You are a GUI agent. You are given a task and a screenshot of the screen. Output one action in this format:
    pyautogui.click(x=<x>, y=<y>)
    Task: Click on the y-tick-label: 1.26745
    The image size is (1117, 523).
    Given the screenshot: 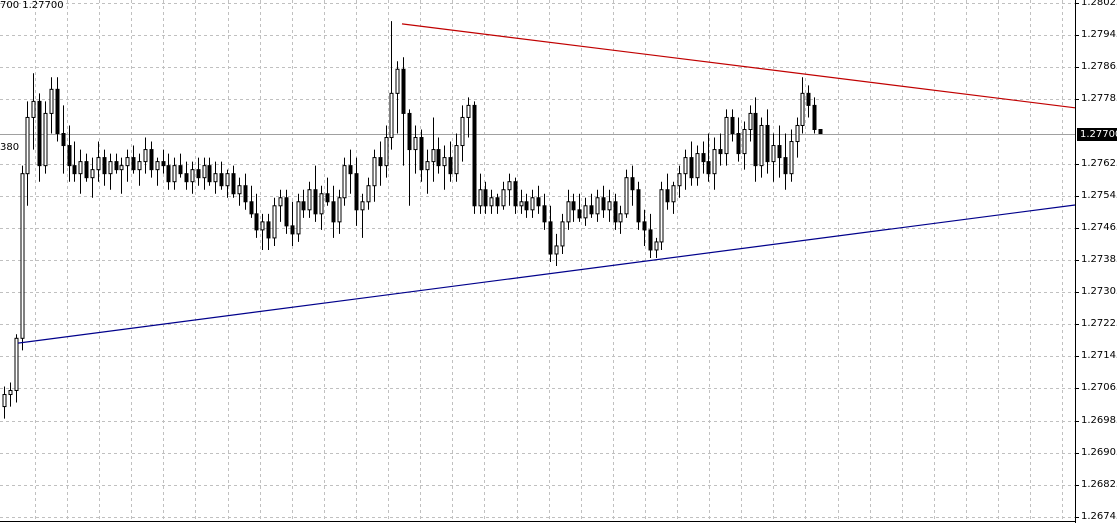 What is the action you would take?
    pyautogui.click(x=1099, y=516)
    